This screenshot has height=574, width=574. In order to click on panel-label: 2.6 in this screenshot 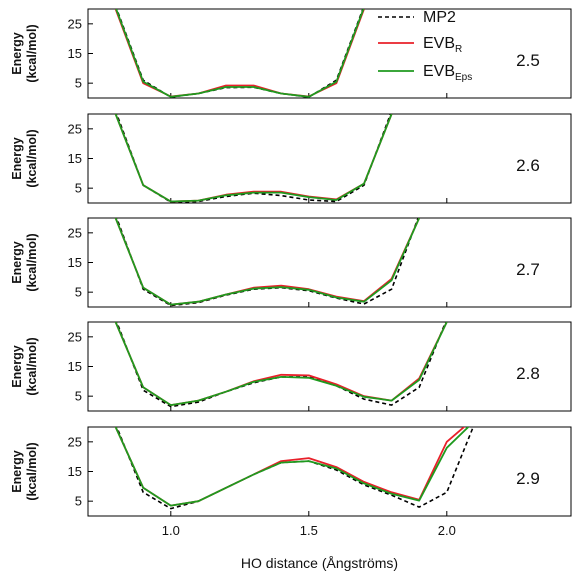, I will do `click(528, 165)`.